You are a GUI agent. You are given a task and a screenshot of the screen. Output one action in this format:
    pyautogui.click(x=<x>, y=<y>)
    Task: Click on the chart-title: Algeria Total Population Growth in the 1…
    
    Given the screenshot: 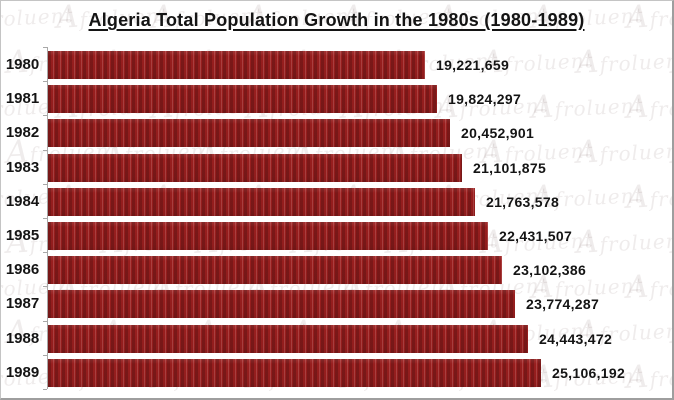 What is the action you would take?
    pyautogui.click(x=336, y=20)
    